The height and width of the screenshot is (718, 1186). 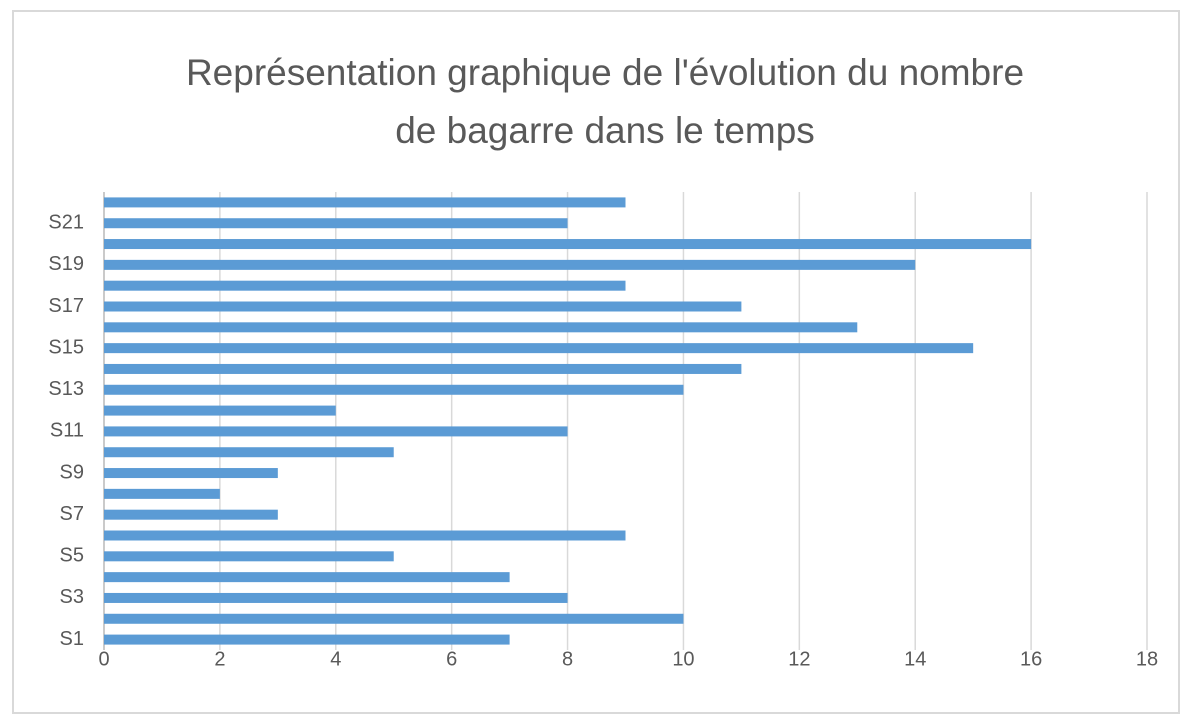 What do you see at coordinates (72, 514) in the screenshot?
I see `y-tick-label: S7` at bounding box center [72, 514].